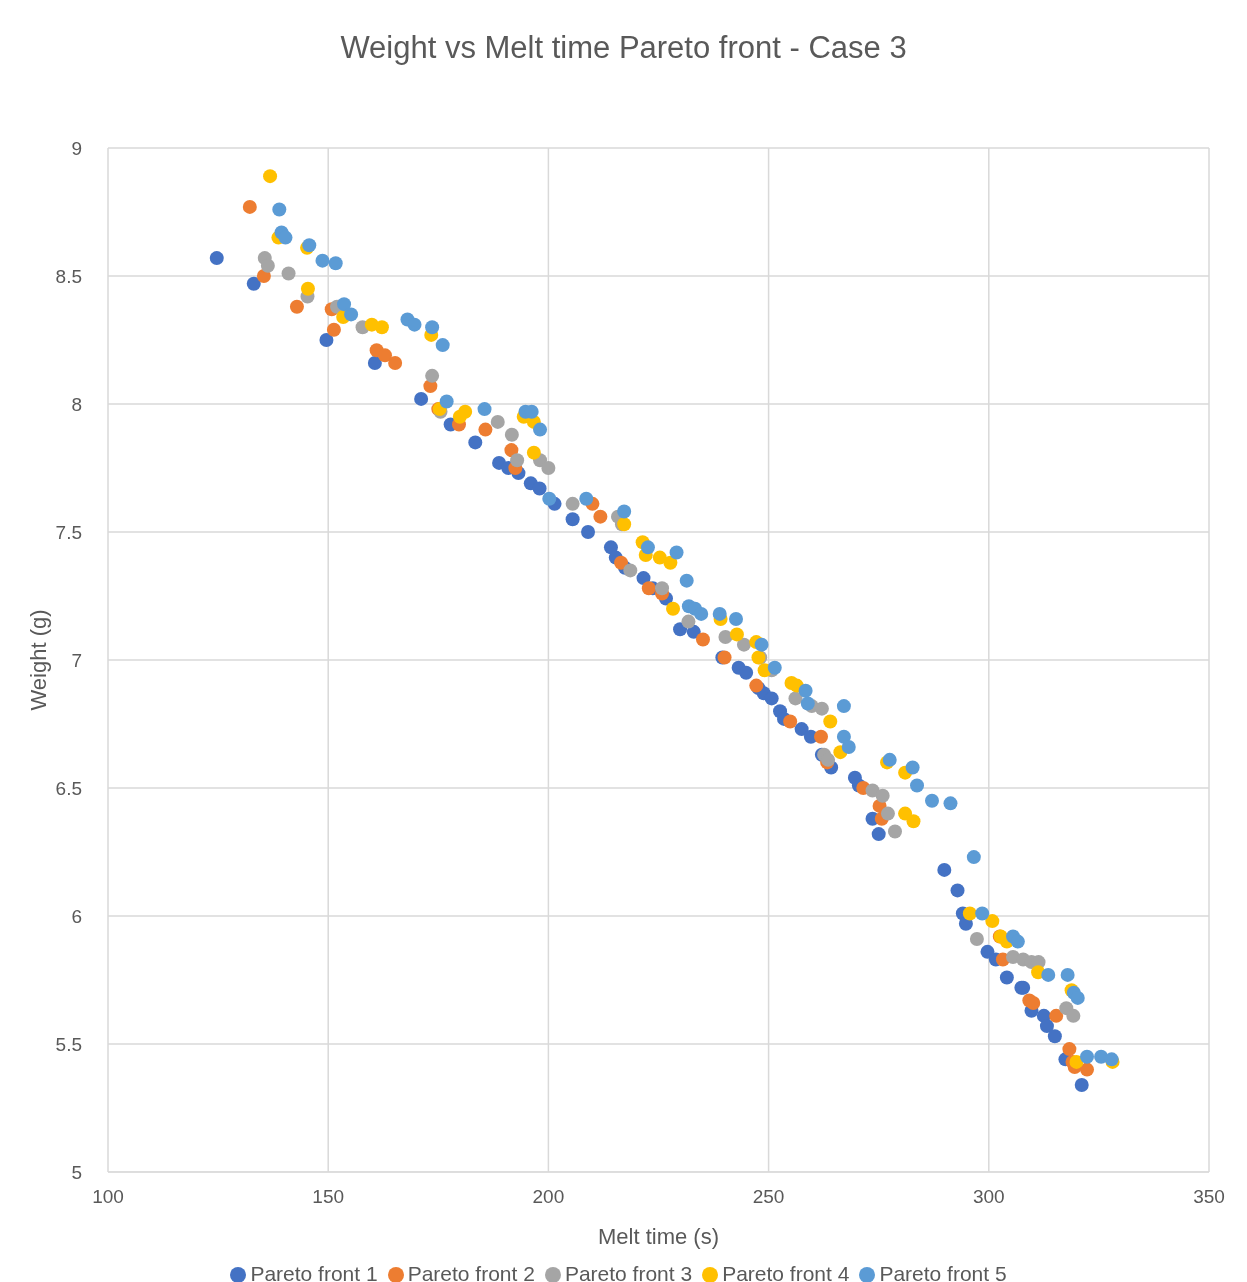 Image resolution: width=1247 pixels, height=1282 pixels. I want to click on x-tick-label: 250, so click(768, 1197).